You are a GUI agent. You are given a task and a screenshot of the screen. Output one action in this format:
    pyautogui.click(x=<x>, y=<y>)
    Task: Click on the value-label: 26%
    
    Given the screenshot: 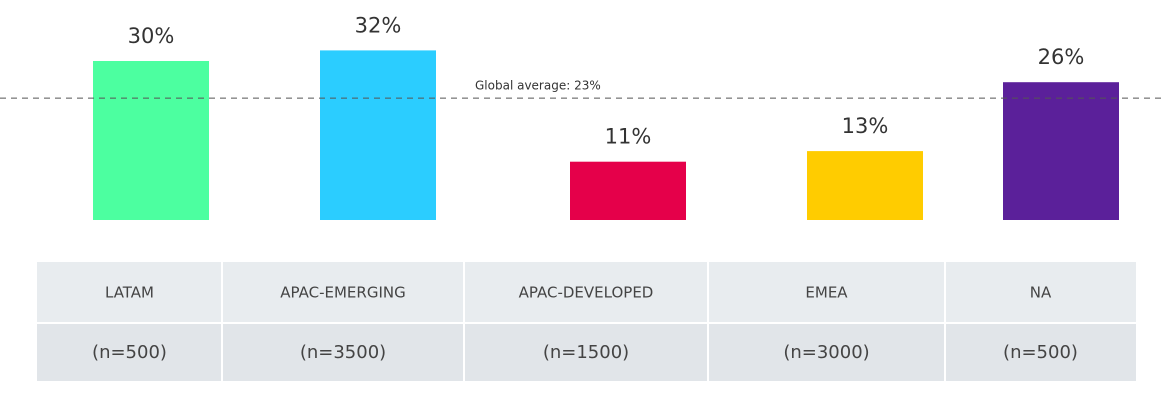 What is the action you would take?
    pyautogui.click(x=1061, y=57)
    